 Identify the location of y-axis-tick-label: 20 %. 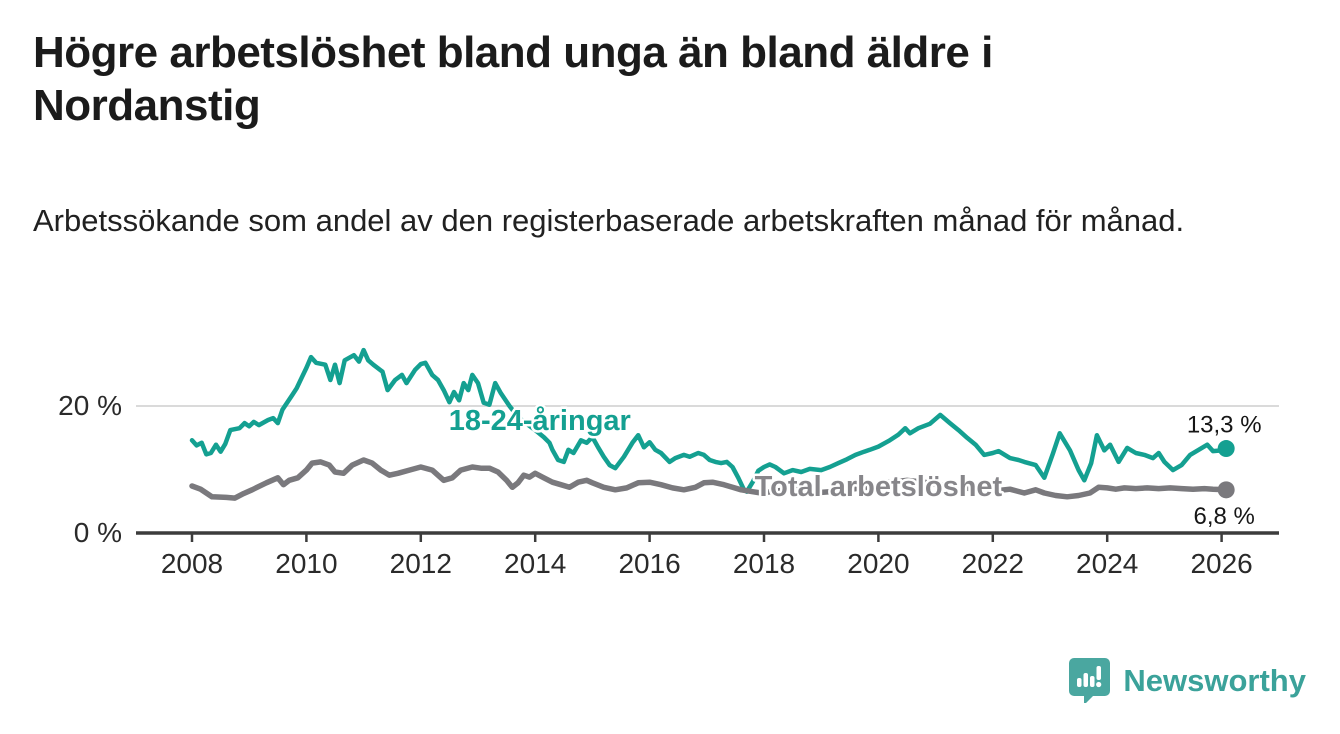
(90, 405).